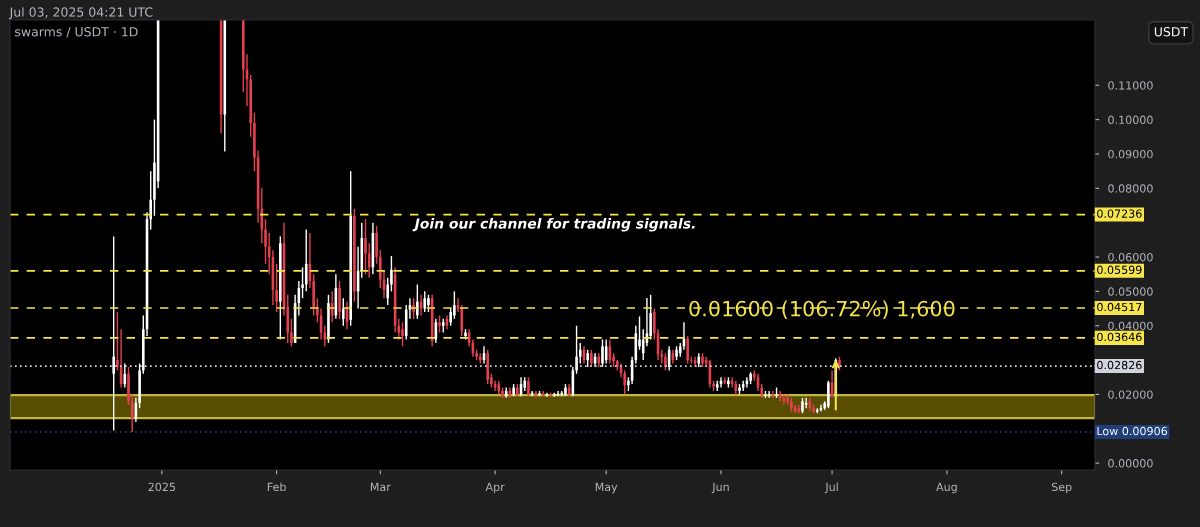 This screenshot has height=527, width=1200. Describe the element at coordinates (1130, 85) in the screenshot. I see `y-tick-label: 0.11000` at that location.